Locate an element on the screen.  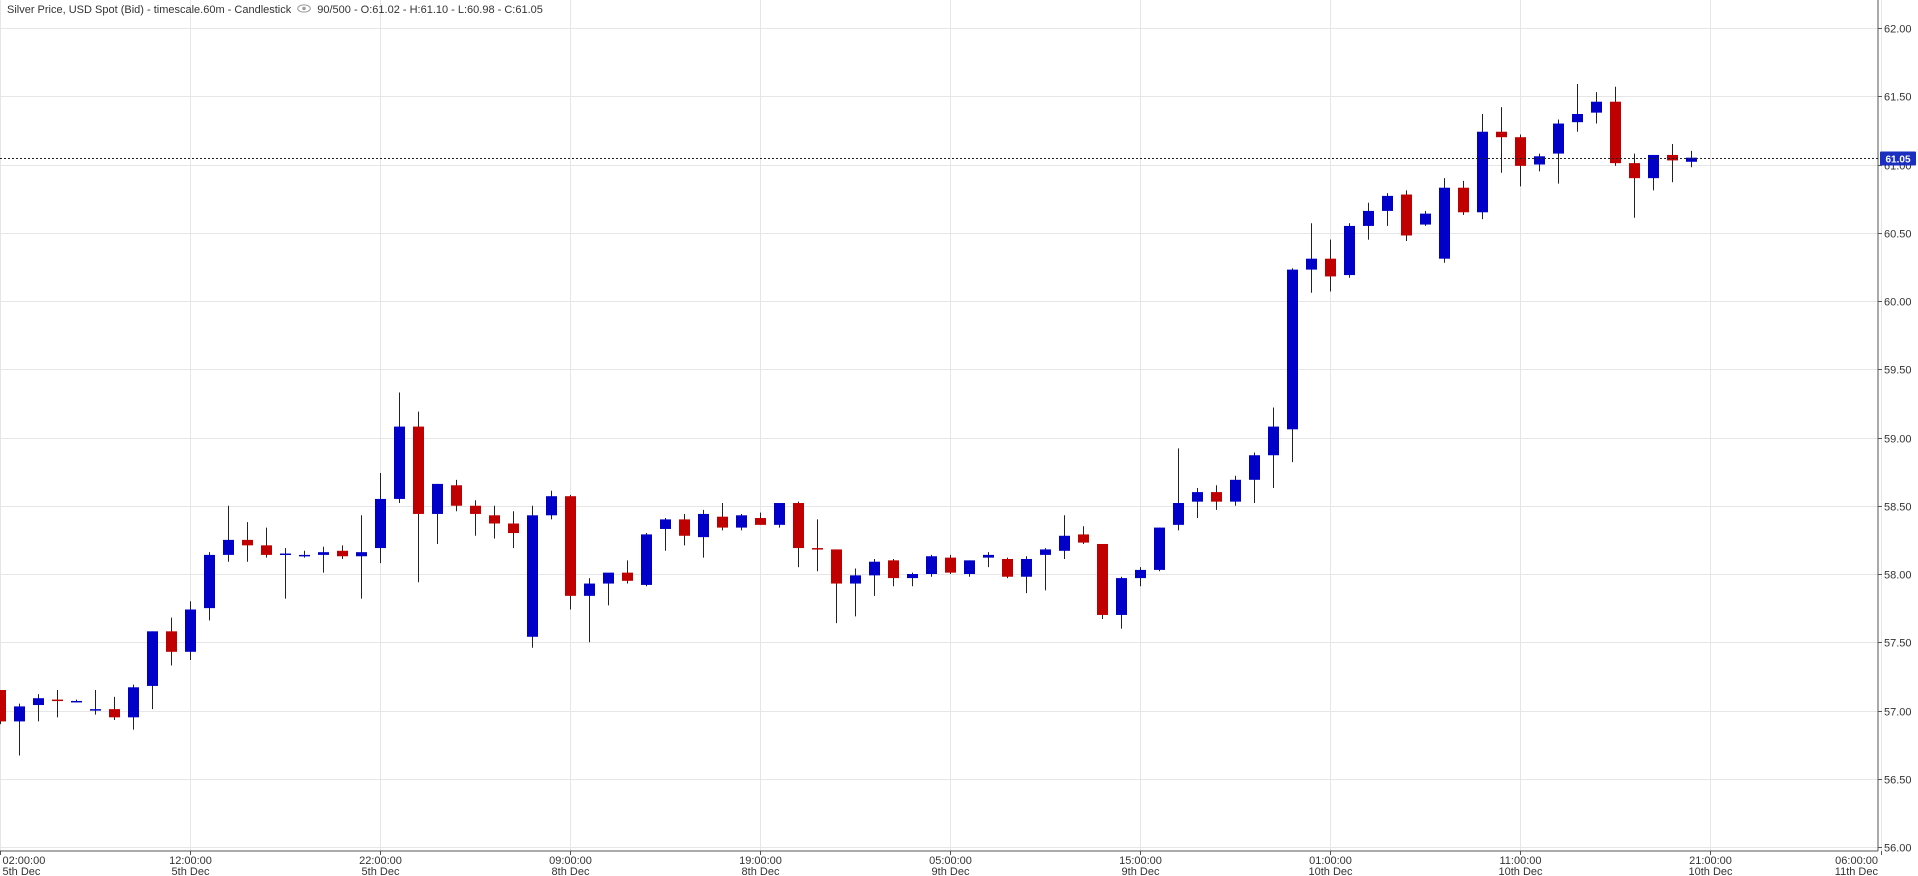
last-price-badge is located at coordinates (1898, 158).